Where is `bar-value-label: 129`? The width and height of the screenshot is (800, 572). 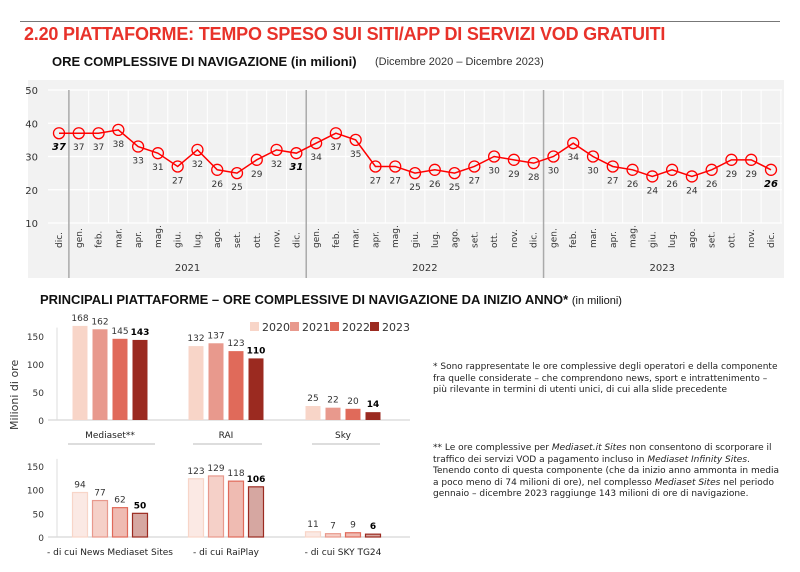
bar-value-label: 129 is located at coordinates (215, 469).